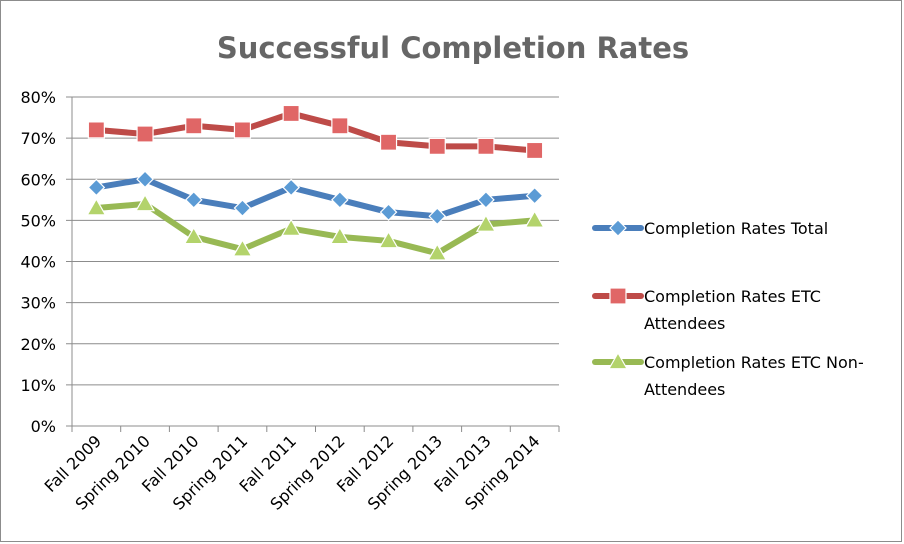  What do you see at coordinates (38, 262) in the screenshot?
I see `y-tick-label: 40%` at bounding box center [38, 262].